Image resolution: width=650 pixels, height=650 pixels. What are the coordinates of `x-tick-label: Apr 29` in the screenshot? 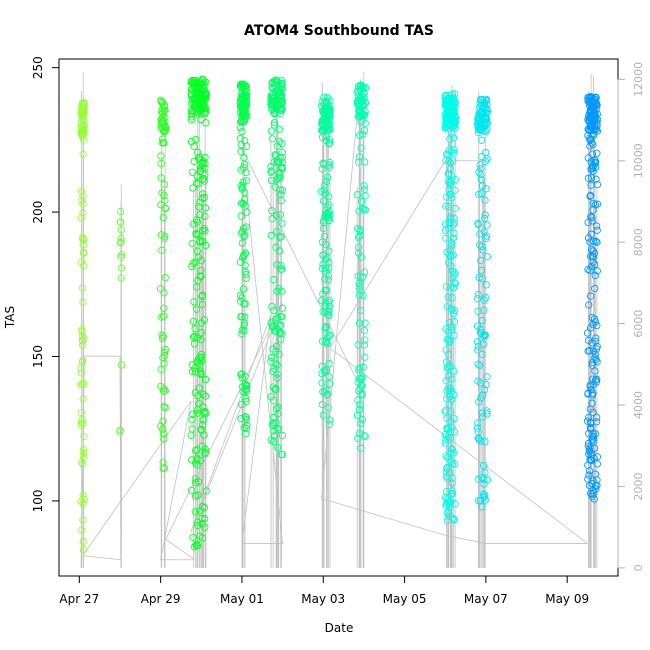 It's located at (161, 599).